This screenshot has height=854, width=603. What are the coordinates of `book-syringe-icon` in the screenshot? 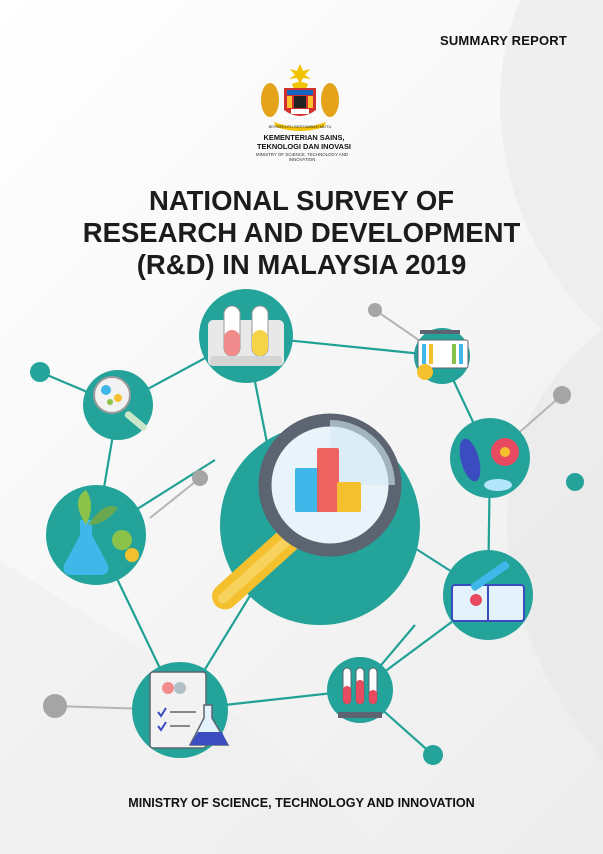 It's located at (488, 595).